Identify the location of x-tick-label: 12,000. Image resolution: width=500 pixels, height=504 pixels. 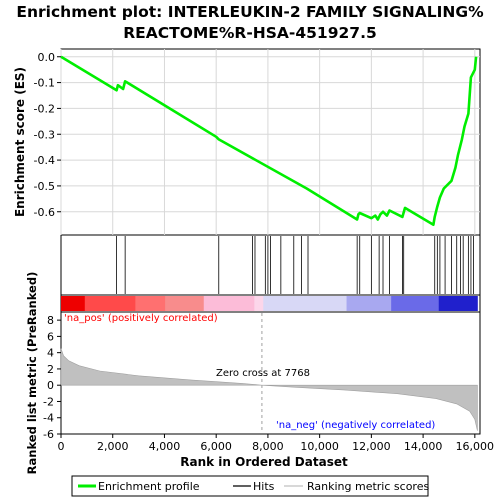
(371, 446).